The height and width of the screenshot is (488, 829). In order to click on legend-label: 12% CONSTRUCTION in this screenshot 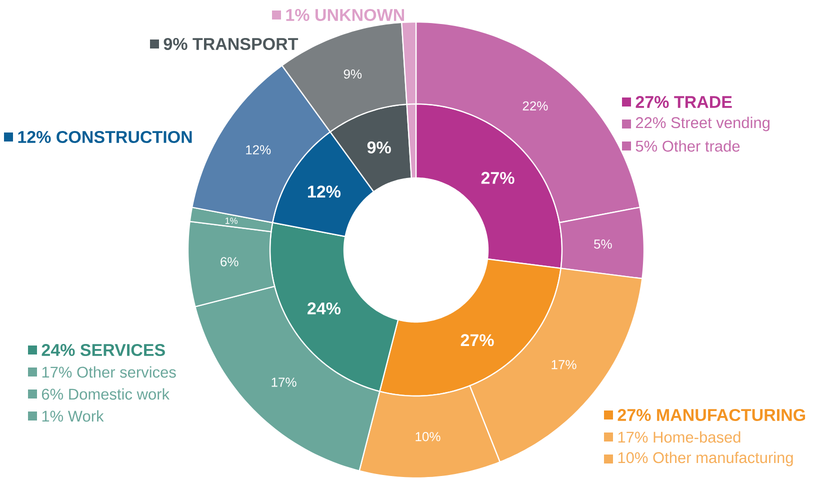, I will do `click(105, 137)`.